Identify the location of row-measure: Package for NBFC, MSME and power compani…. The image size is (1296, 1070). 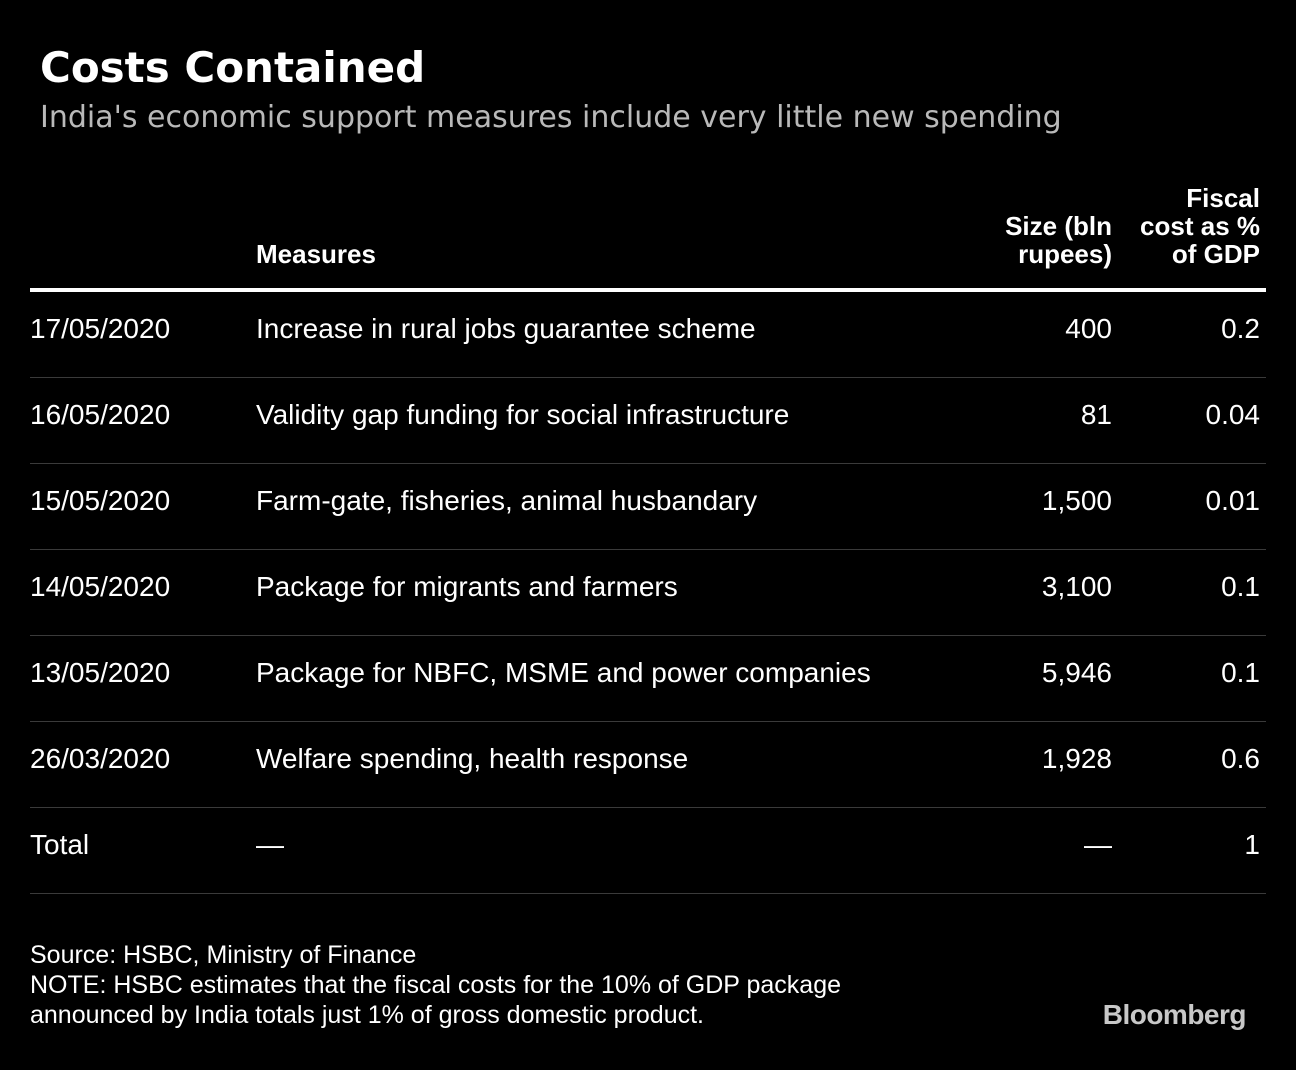
(563, 672).